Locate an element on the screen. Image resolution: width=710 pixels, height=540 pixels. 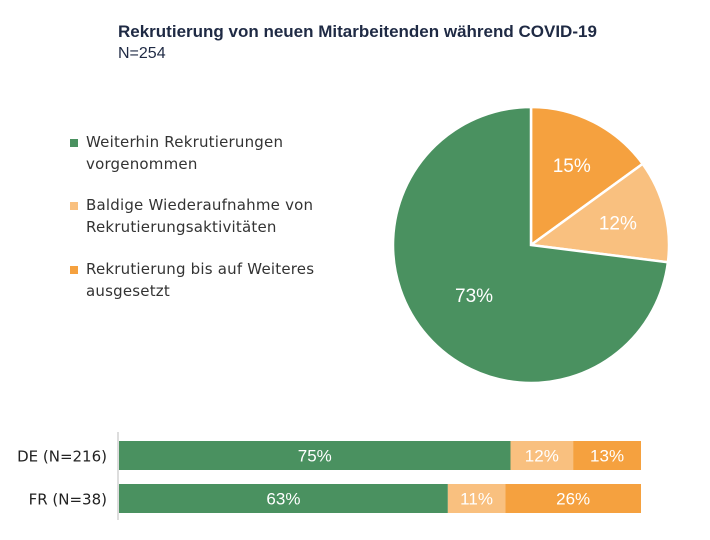
pie-slice-label: 73% is located at coordinates (474, 296).